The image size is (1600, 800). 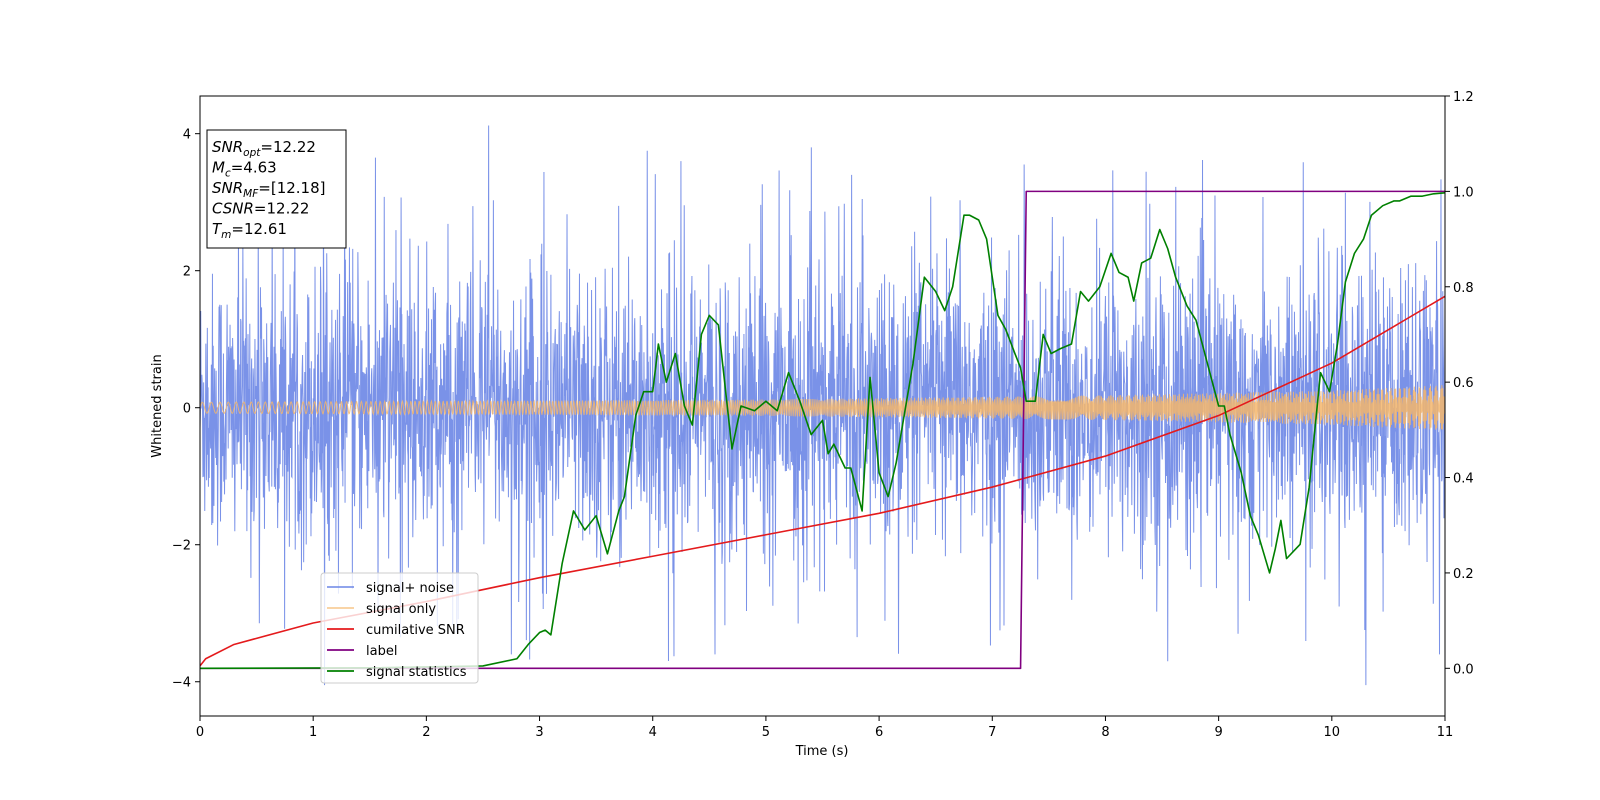 I want to click on stats-line-symbol: M, so click(x=218, y=168).